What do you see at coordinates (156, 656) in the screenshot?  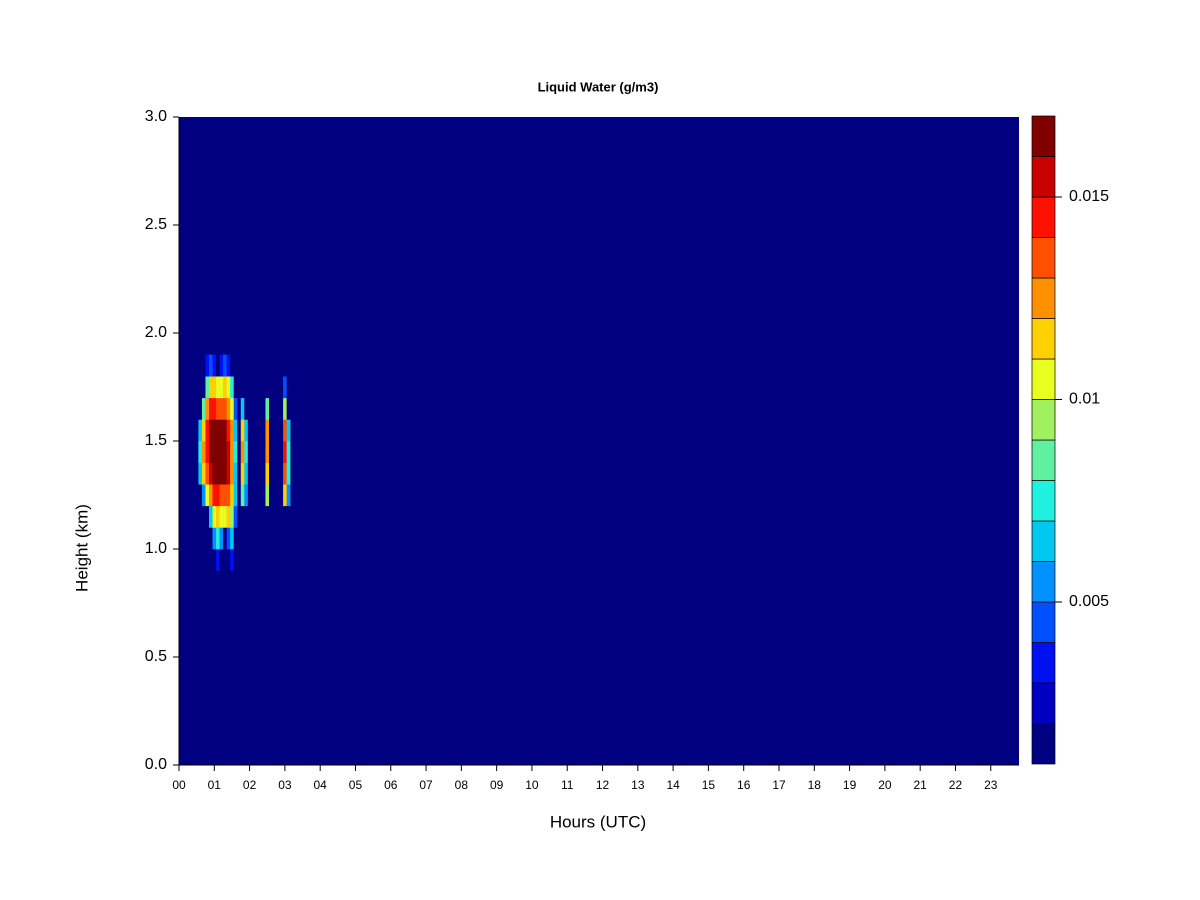 I see `y-tick-label: 0.5` at bounding box center [156, 656].